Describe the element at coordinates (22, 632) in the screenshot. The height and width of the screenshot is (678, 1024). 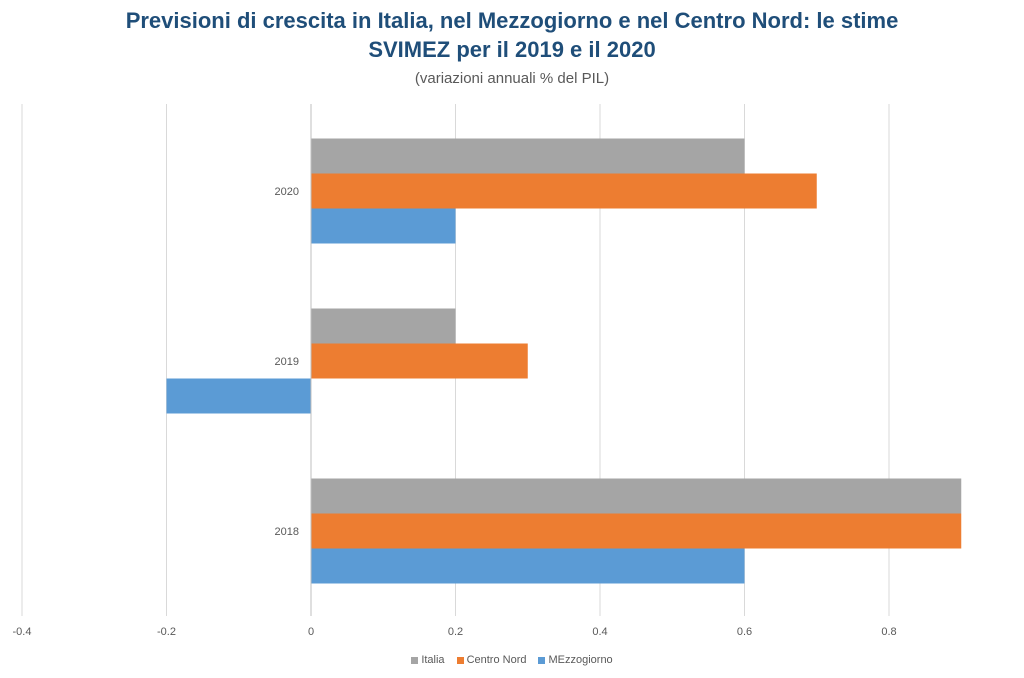
I see `x-tick-label: -0.4` at that location.